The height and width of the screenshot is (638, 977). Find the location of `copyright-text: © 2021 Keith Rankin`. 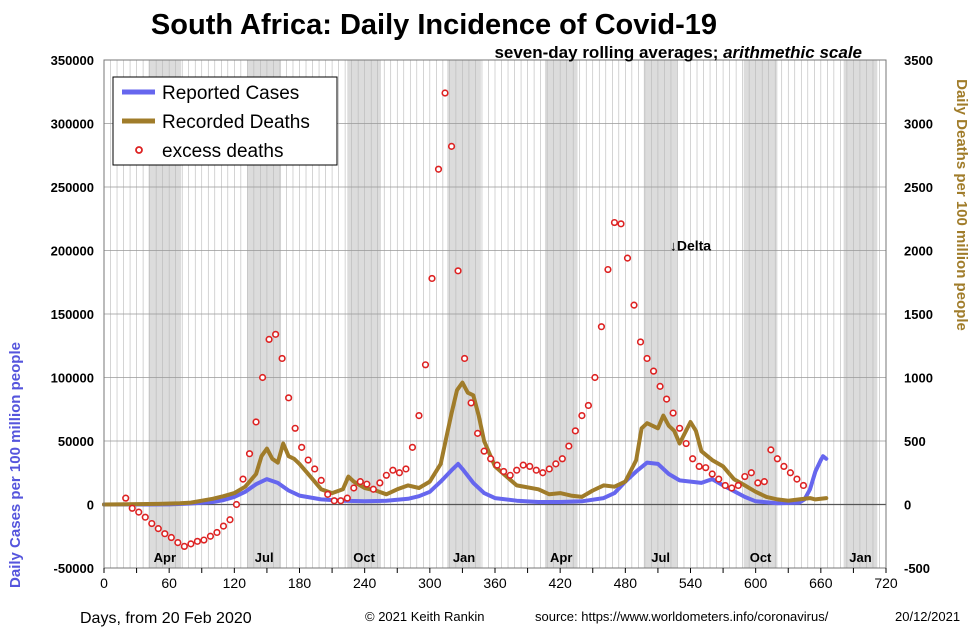

copyright-text: © 2021 Keith Rankin is located at coordinates (424, 616).